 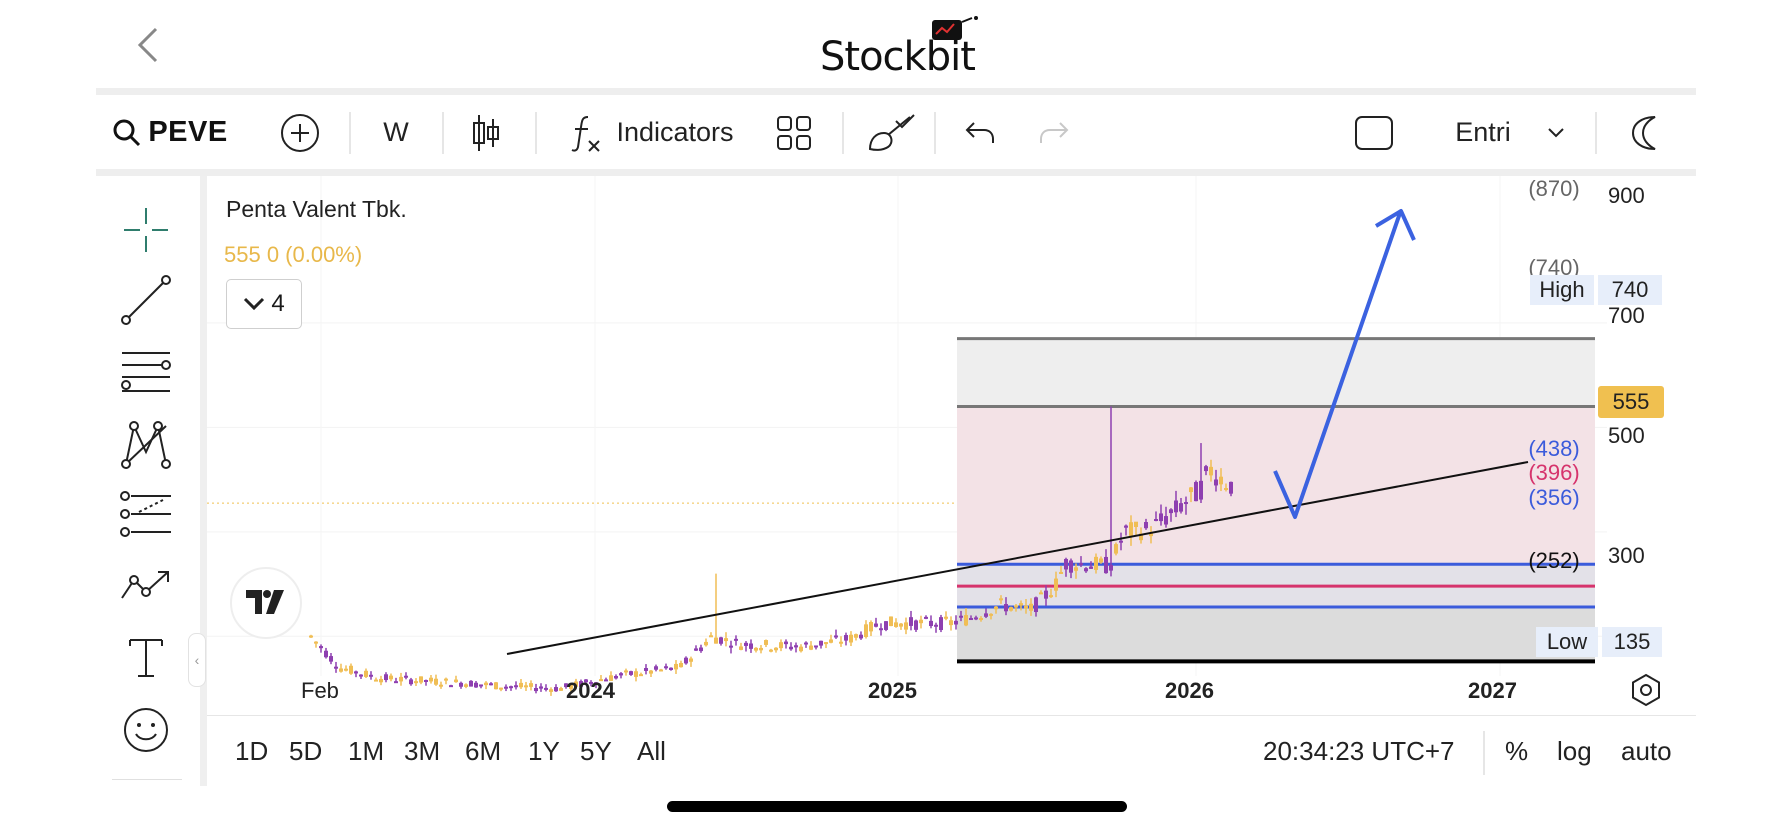 I want to click on prediction-tool, so click(x=146, y=514).